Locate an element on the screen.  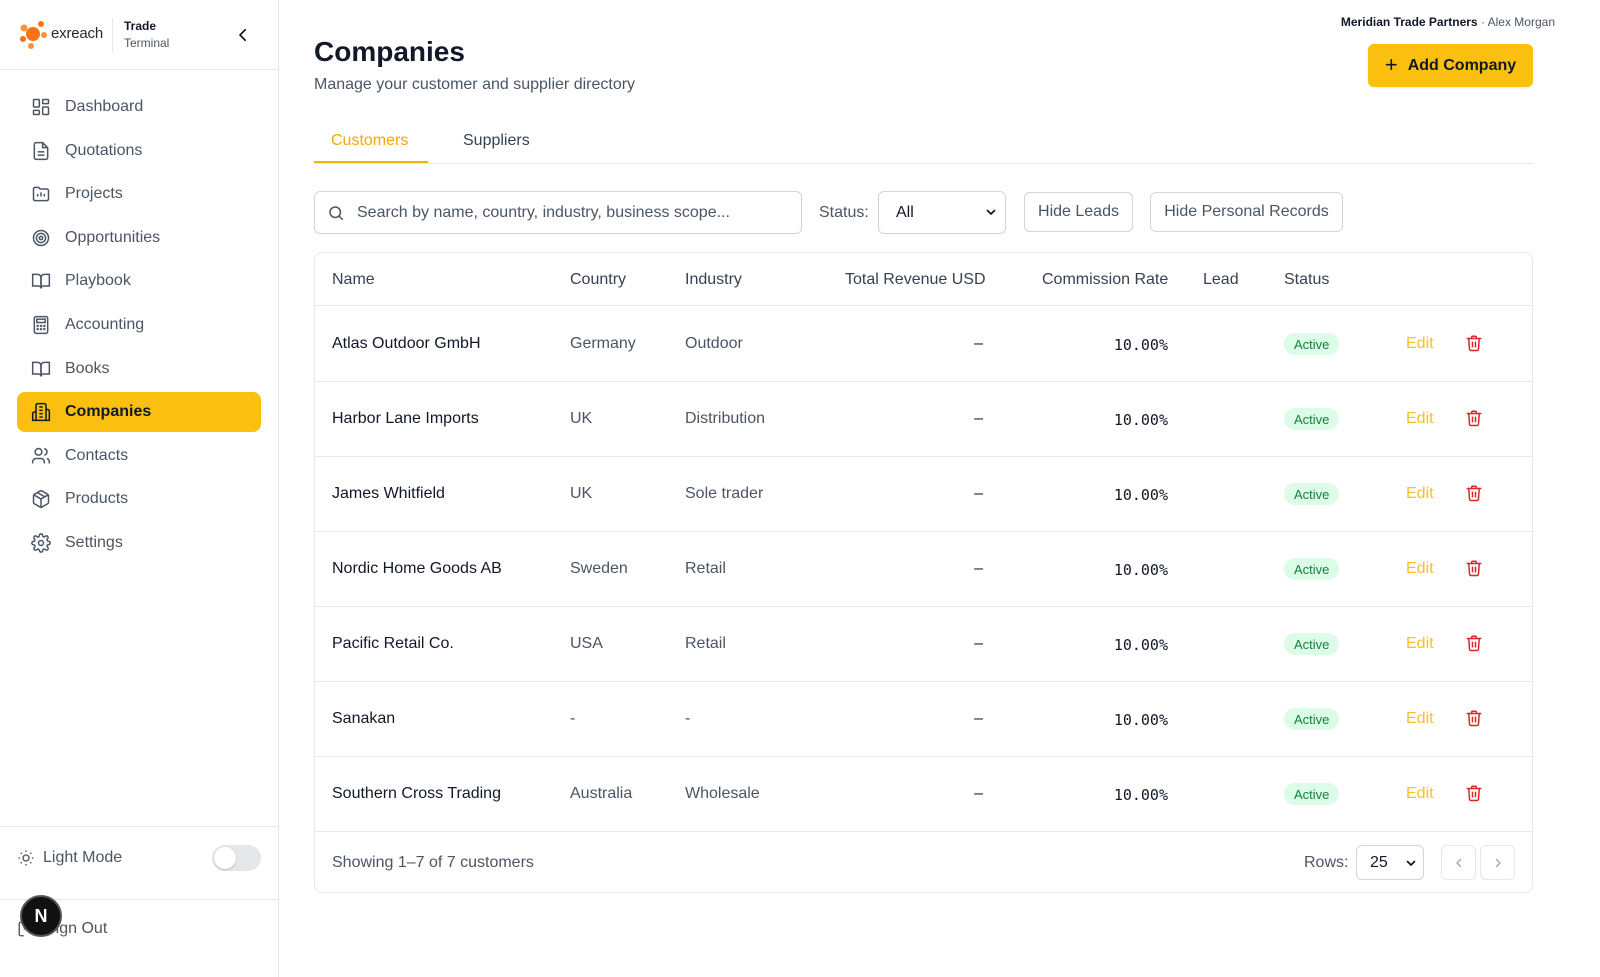
rows-per-page-label: Rows: is located at coordinates (1326, 862).